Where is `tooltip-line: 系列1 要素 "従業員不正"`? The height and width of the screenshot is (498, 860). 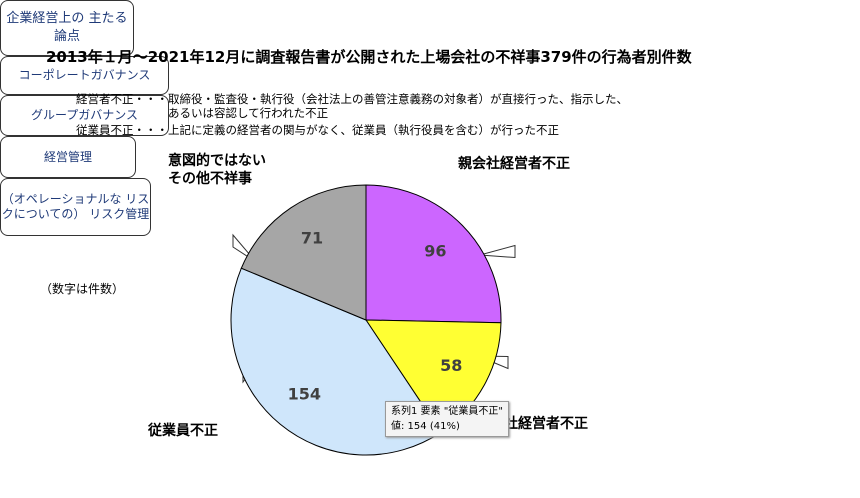 tooltip-line: 系列1 要素 "従業員不正" is located at coordinates (447, 411).